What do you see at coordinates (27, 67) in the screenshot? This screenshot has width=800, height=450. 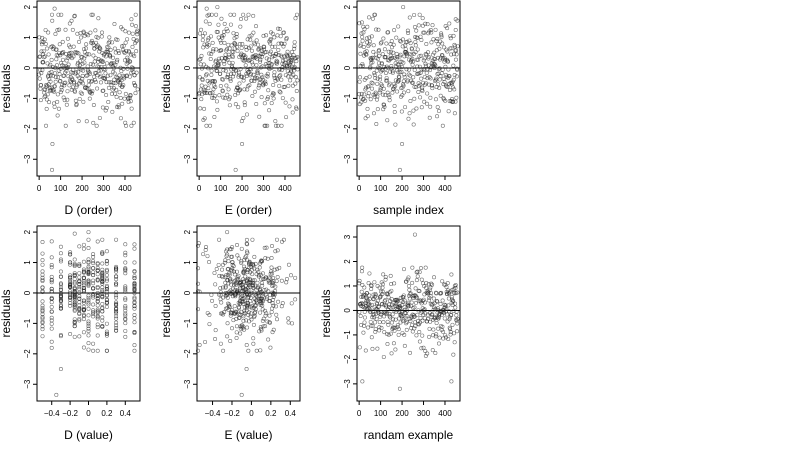 I see `y-tick-label: 0` at bounding box center [27, 67].